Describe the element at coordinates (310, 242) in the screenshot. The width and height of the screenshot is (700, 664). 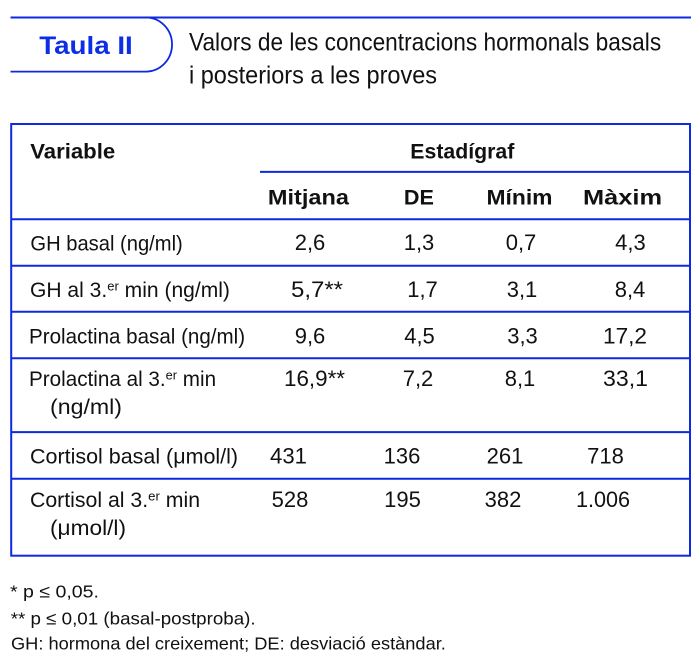
I see `svg-text: 2,6` at that location.